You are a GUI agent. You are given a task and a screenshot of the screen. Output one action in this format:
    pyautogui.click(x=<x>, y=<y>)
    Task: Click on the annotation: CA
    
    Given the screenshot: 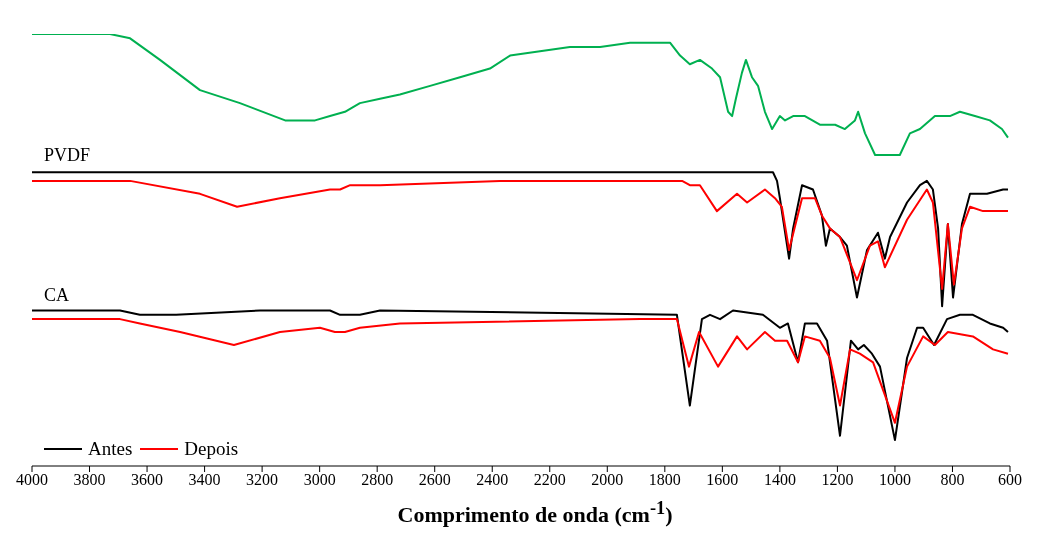 What is the action you would take?
    pyautogui.click(x=57, y=295)
    